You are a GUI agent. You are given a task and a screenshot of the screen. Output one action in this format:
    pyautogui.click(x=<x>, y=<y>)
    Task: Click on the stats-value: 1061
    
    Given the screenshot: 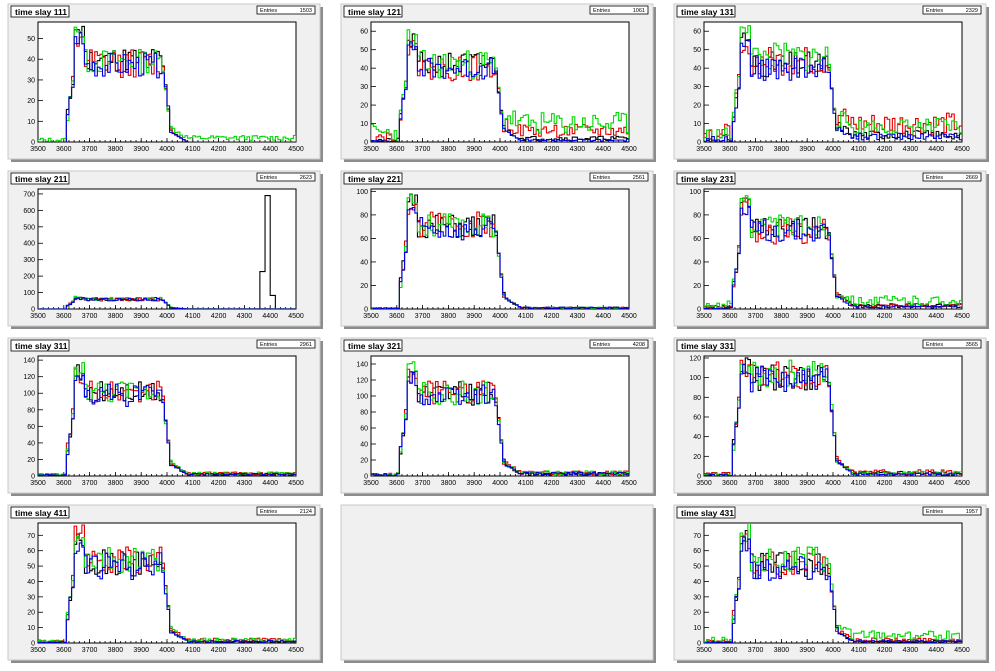 What is the action you would take?
    pyautogui.click(x=639, y=11)
    